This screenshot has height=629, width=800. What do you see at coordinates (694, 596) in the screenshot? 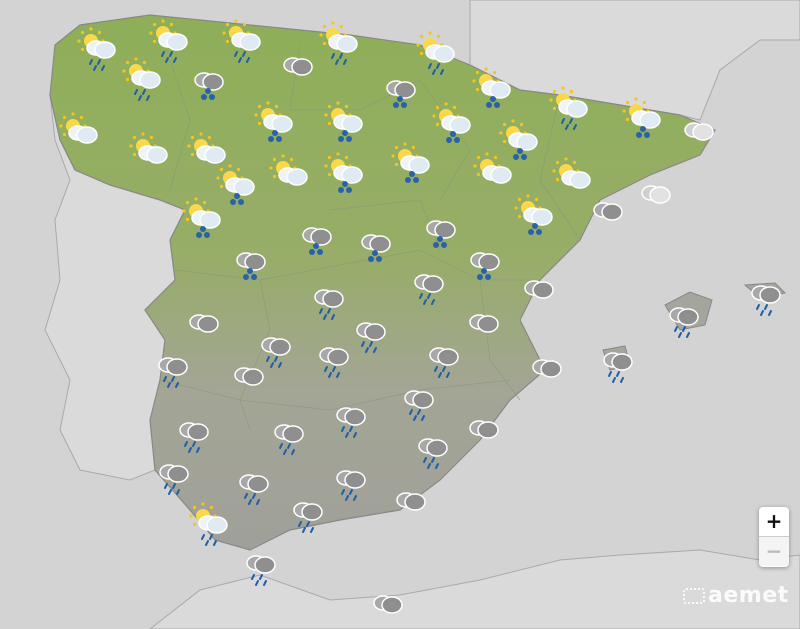
I see `aemet-logo-icon` at bounding box center [694, 596].